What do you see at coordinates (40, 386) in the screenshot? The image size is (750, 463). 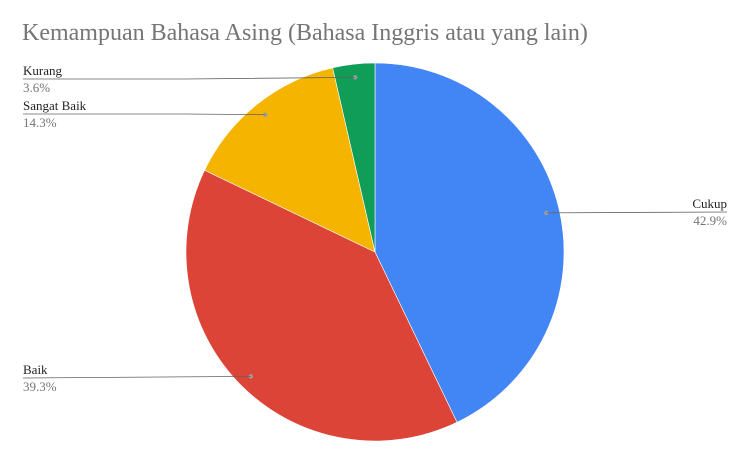 I see `slice-percent-baik: 39.3%` at bounding box center [40, 386].